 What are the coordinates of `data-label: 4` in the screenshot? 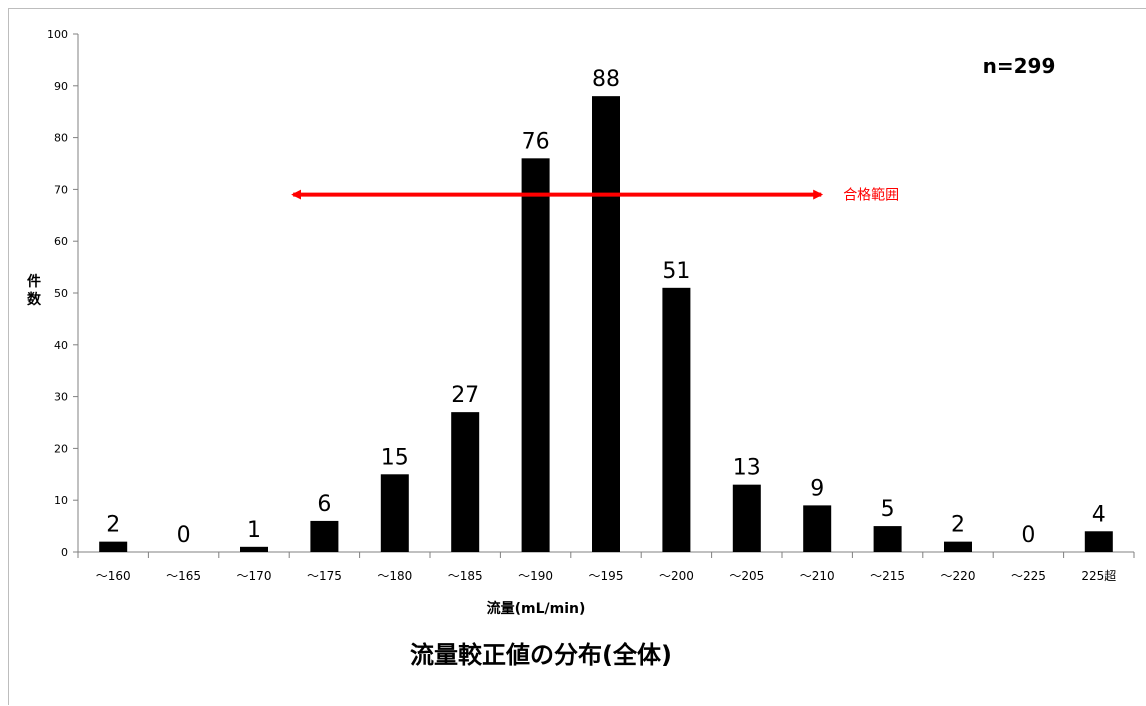 It's located at (1099, 514).